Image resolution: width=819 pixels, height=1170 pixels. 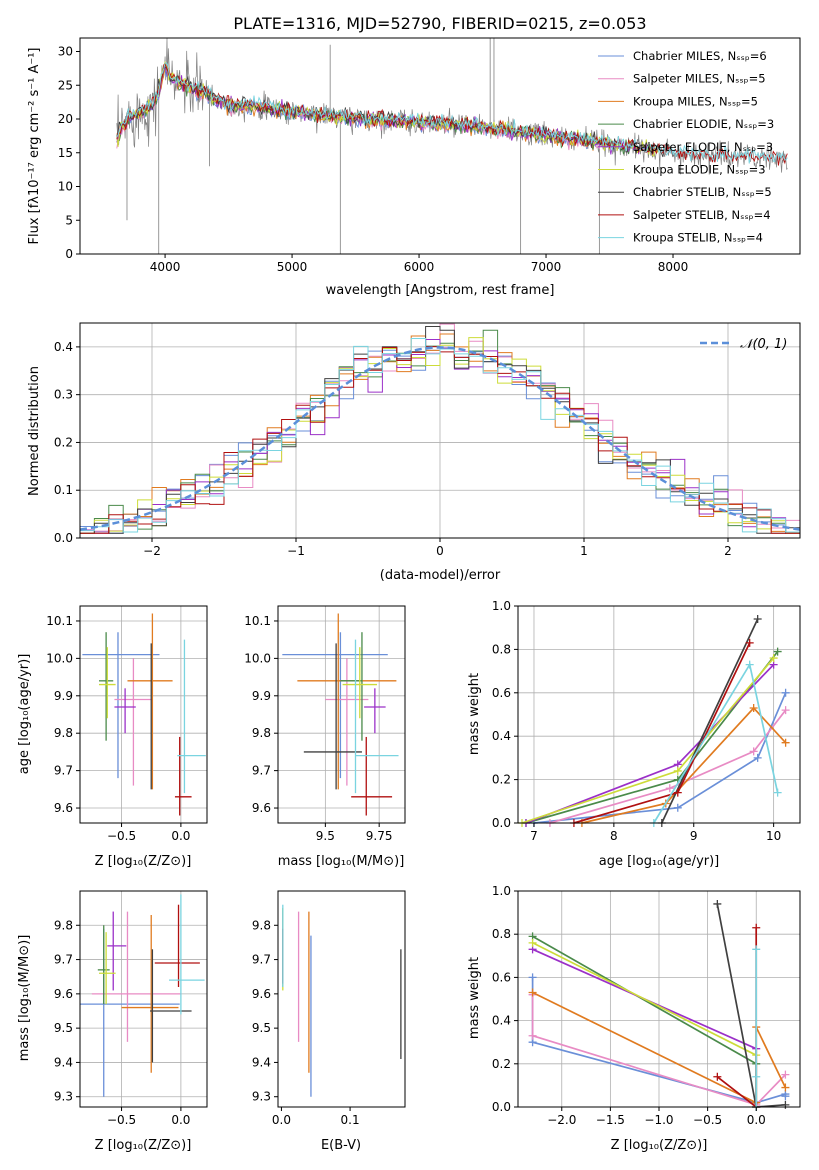 I want to click on legend-label: Chabrier STELIB, Nₛₛₚ=5, so click(x=702, y=192).